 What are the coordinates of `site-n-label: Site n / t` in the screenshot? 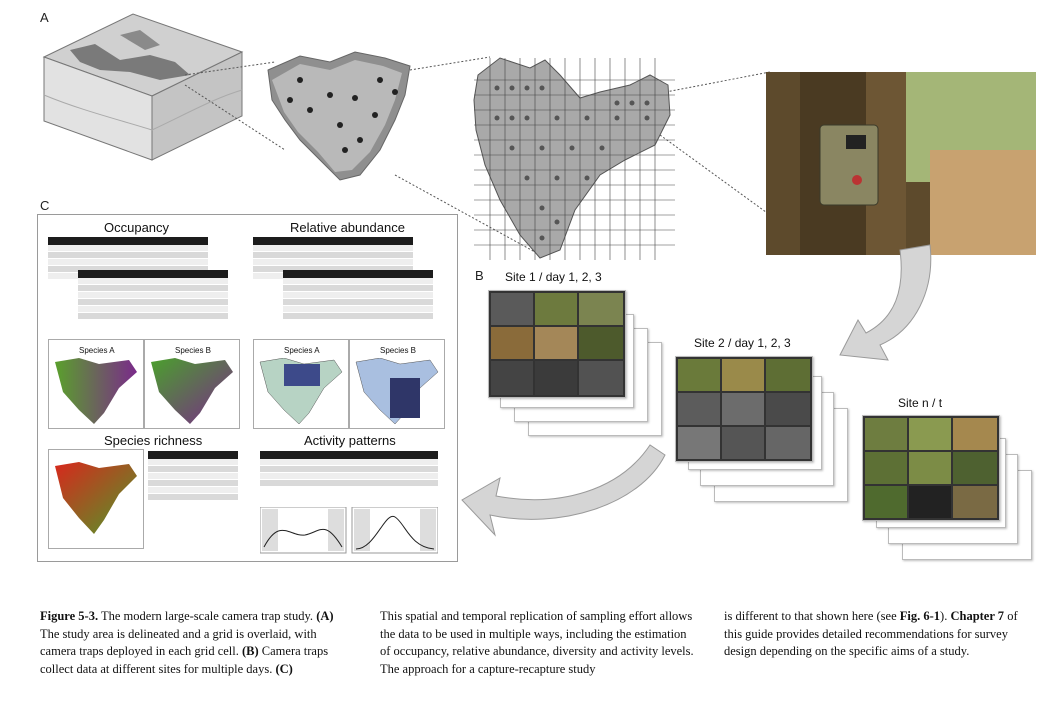 It's located at (920, 403).